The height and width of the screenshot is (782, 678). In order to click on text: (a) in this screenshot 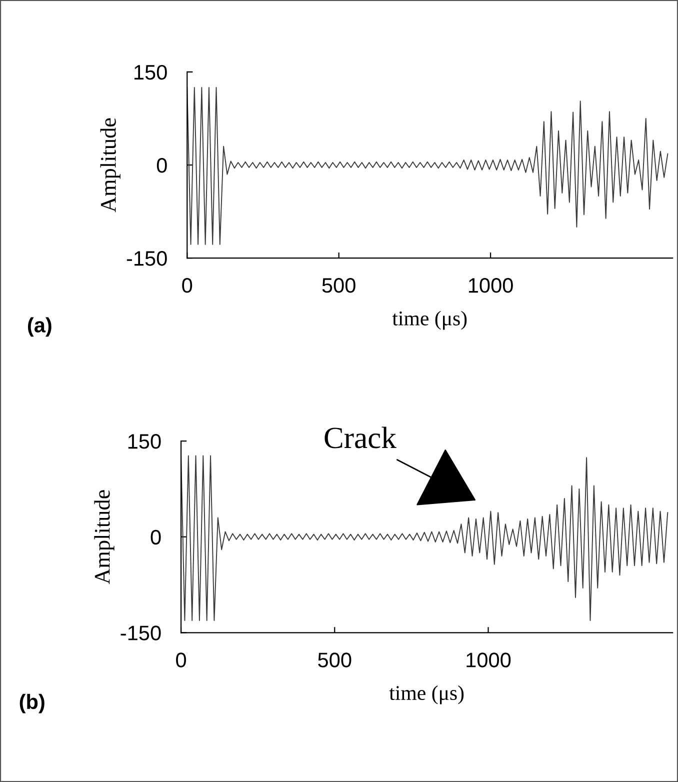, I will do `click(40, 327)`.